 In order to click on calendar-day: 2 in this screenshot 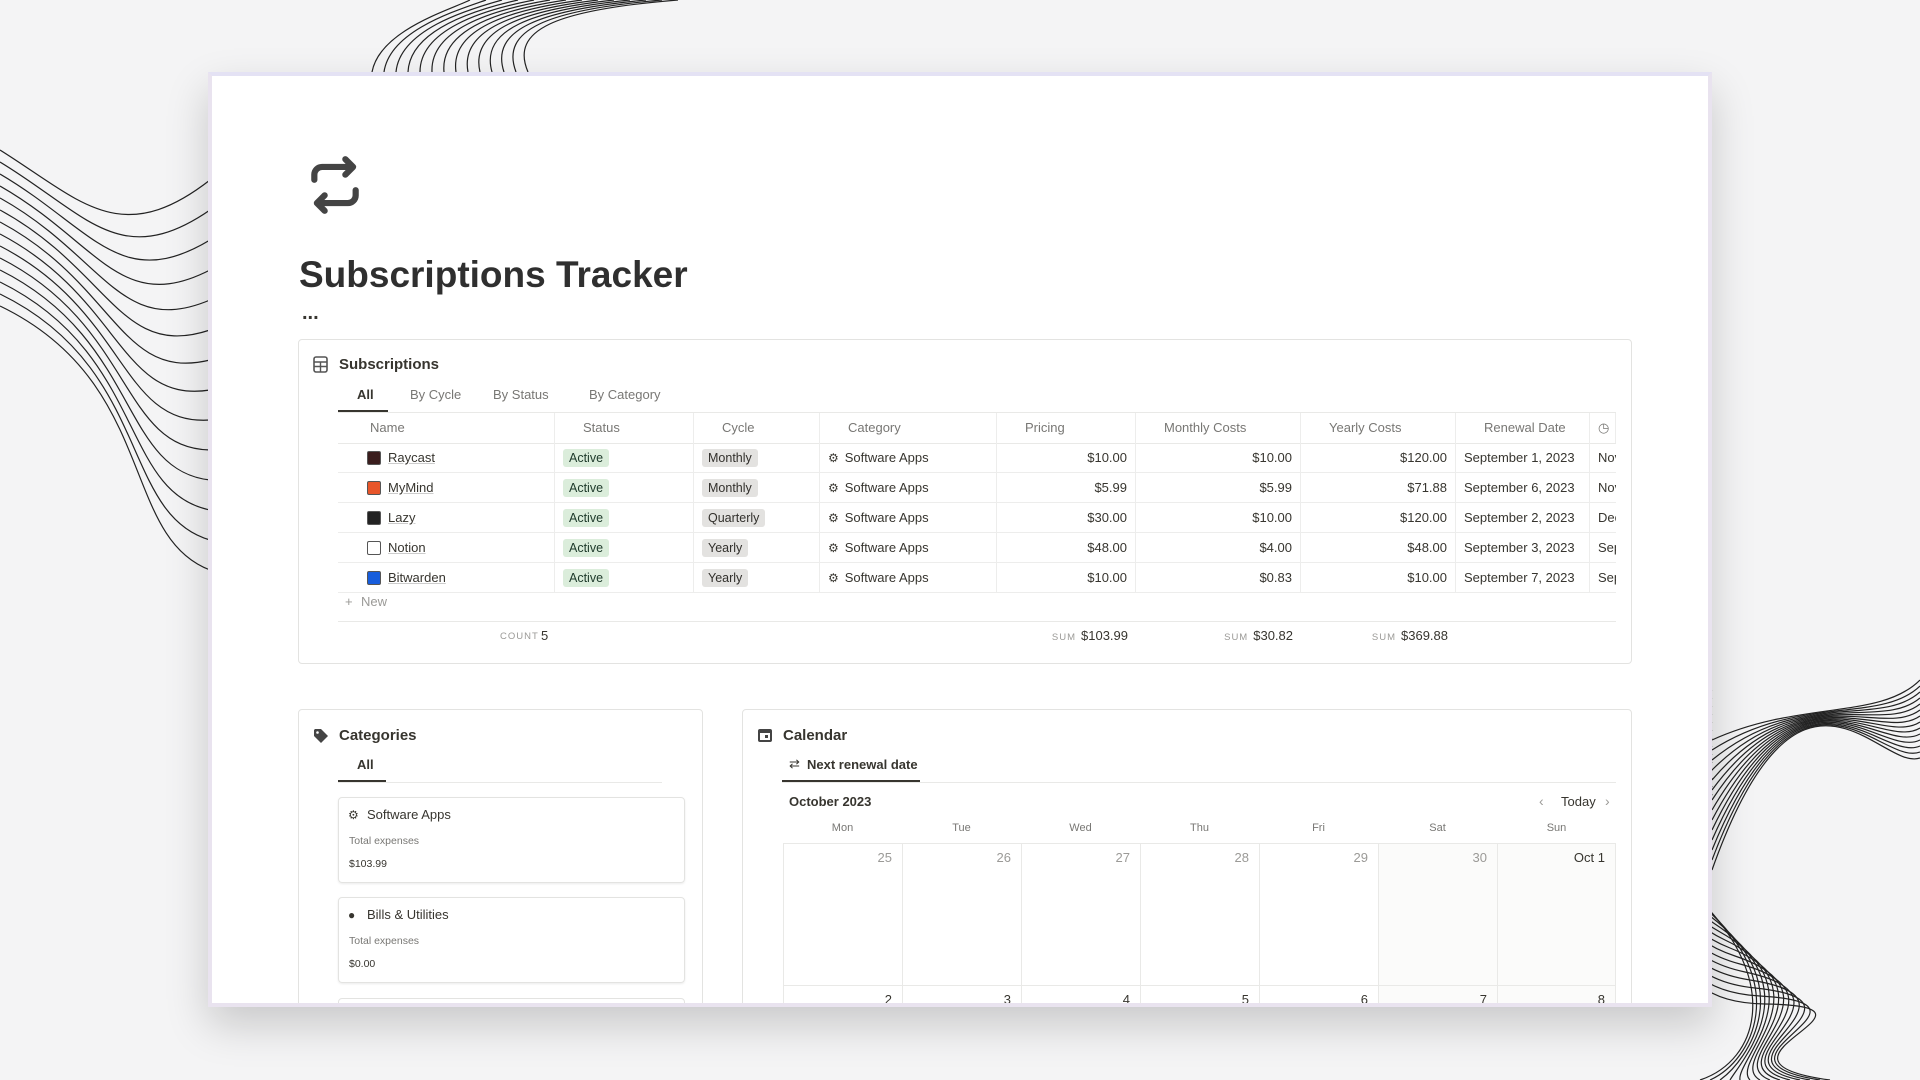, I will do `click(842, 996)`.